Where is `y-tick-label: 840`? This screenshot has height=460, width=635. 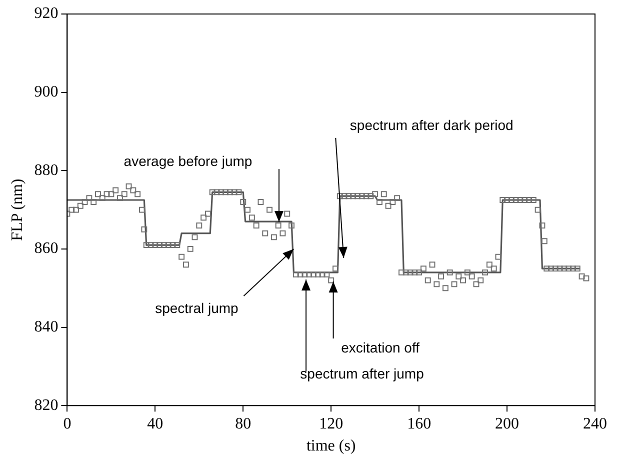
y-tick-label: 840 is located at coordinates (46, 327).